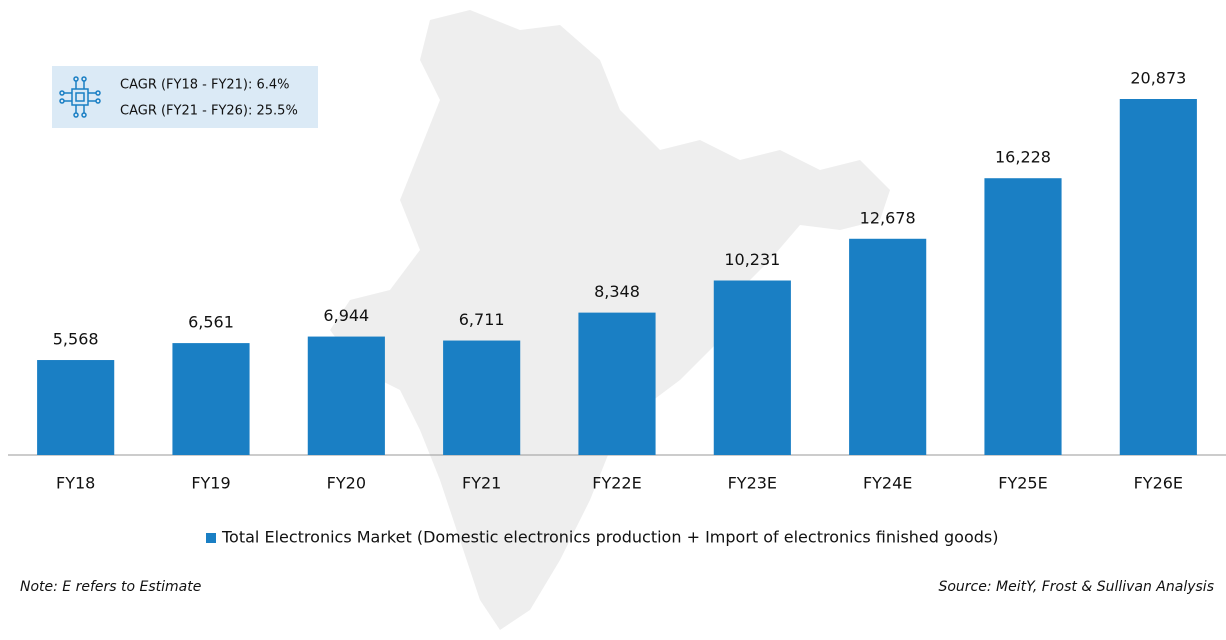 The image size is (1226, 640). What do you see at coordinates (481, 483) in the screenshot?
I see `x-tick-label: FY21` at bounding box center [481, 483].